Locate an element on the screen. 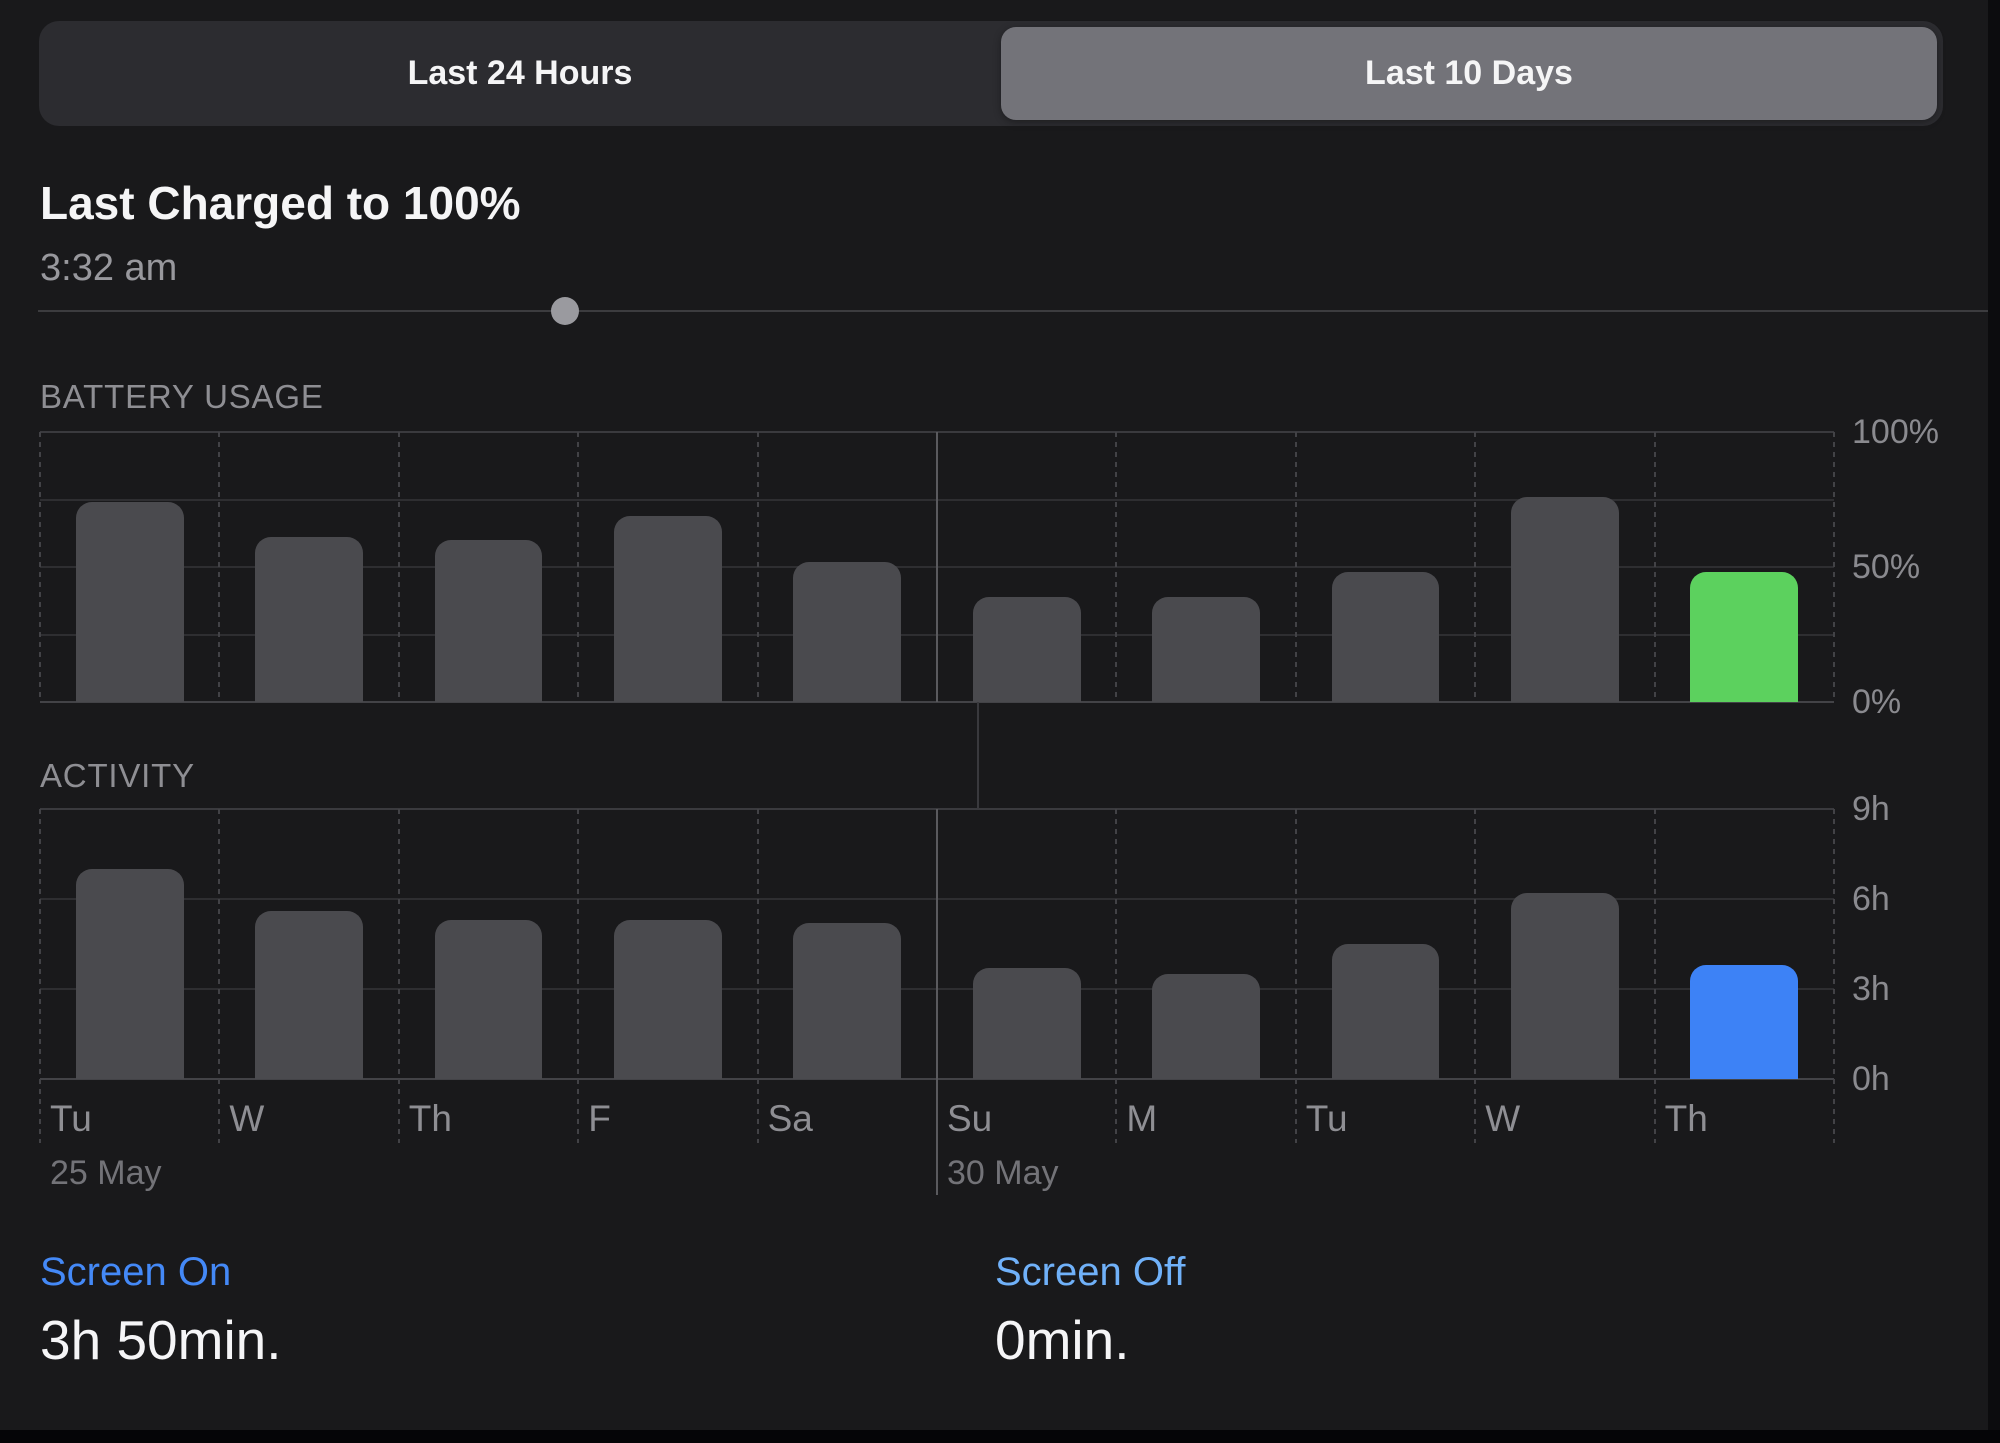 The height and width of the screenshot is (1443, 2000). y-axis-label: 3h is located at coordinates (1871, 989).